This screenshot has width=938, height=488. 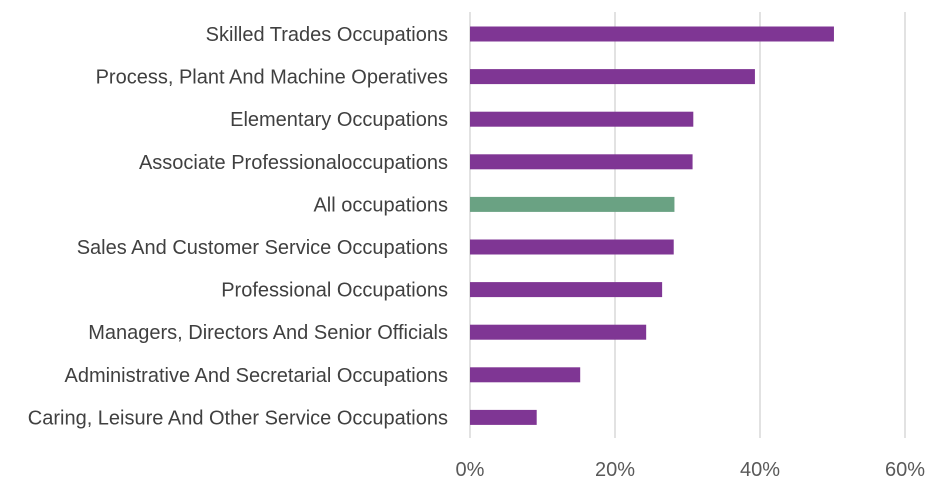 I want to click on category-label: Sales And Customer Service Occupations, so click(x=262, y=248).